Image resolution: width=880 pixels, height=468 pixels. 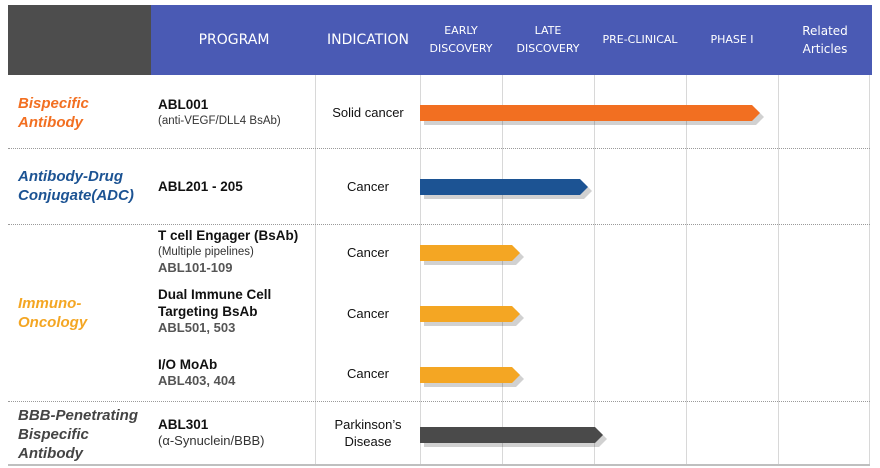 I want to click on category-bispecific-antibody: Bispecific Antibody, so click(x=53, y=113).